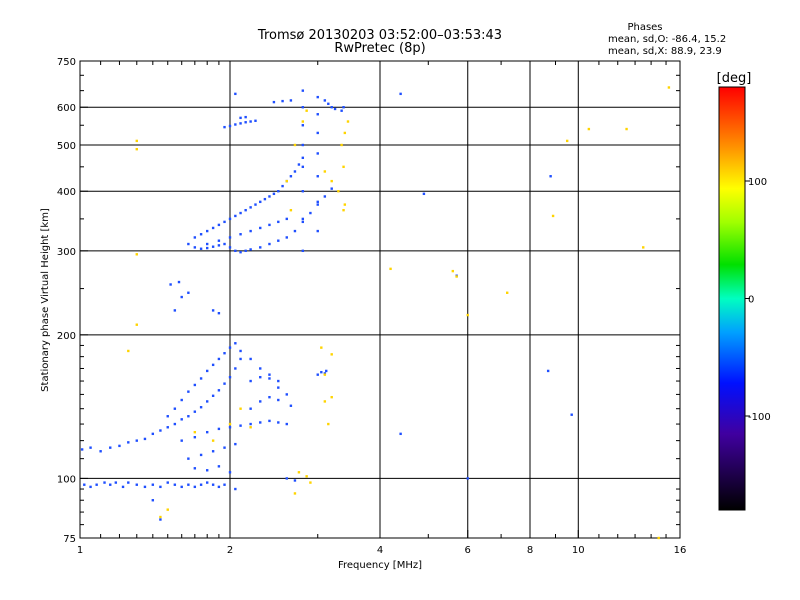 The width and height of the screenshot is (800, 600). What do you see at coordinates (468, 550) in the screenshot?
I see `x-tick-label: 6` at bounding box center [468, 550].